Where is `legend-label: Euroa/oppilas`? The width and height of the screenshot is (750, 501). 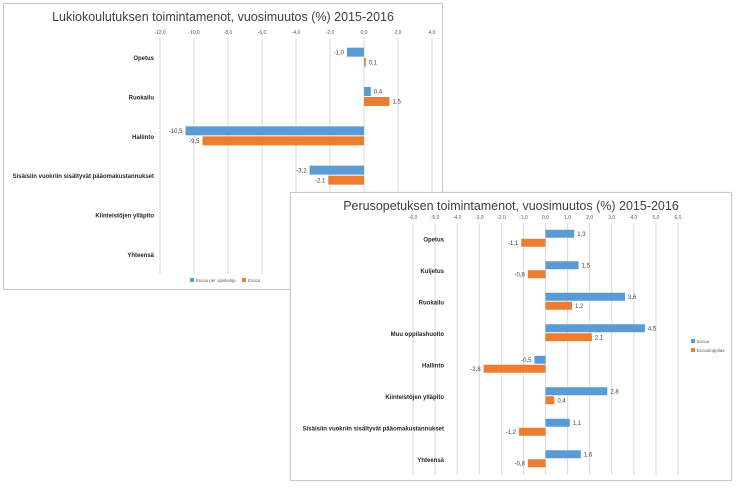 legend-label: Euroa/oppilas is located at coordinates (711, 350).